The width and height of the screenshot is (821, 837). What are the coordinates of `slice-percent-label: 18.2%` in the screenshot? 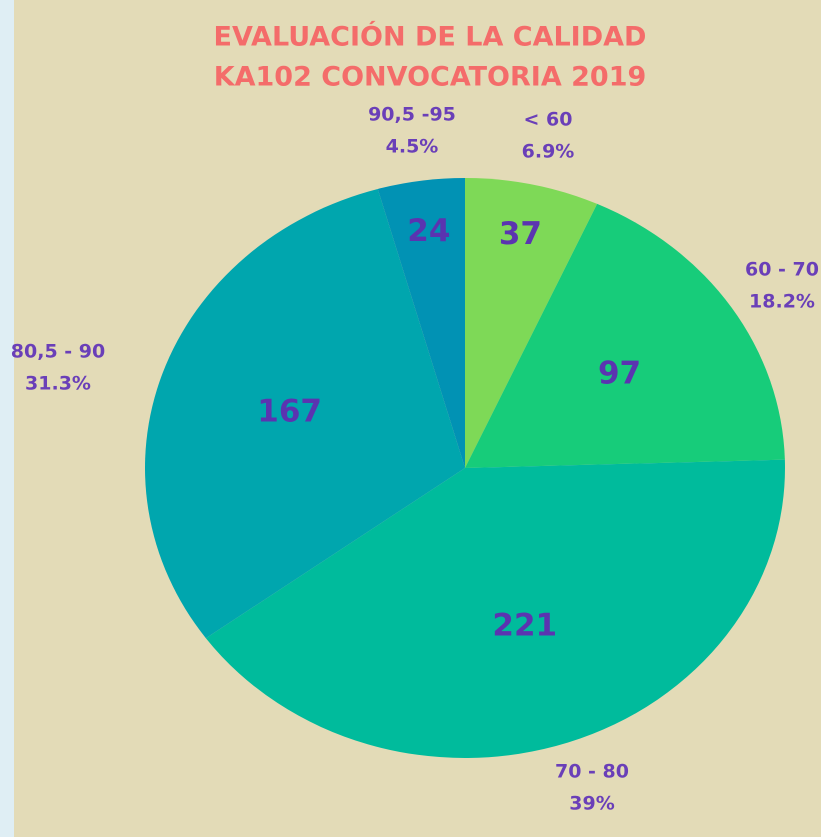 It's located at (782, 302).